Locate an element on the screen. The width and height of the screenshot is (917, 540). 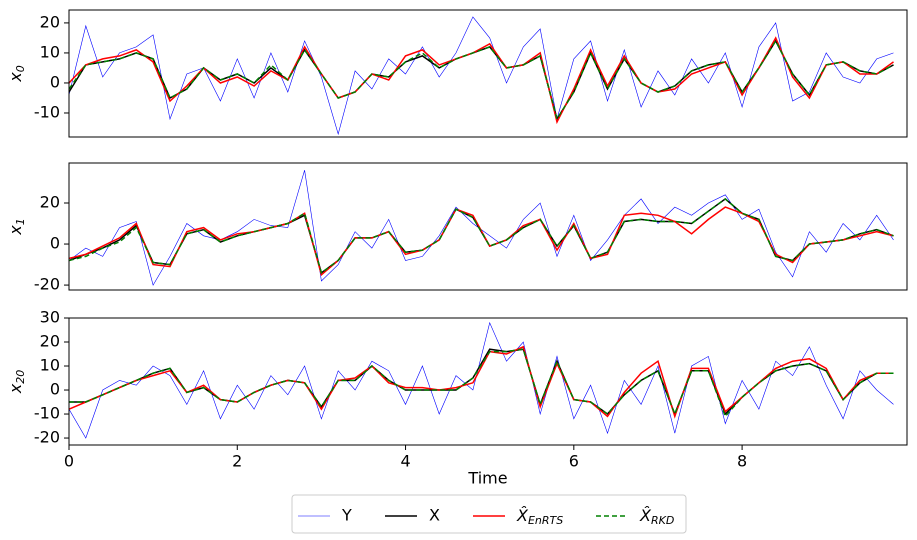
y-axis-label: x1 is located at coordinates (17, 226).